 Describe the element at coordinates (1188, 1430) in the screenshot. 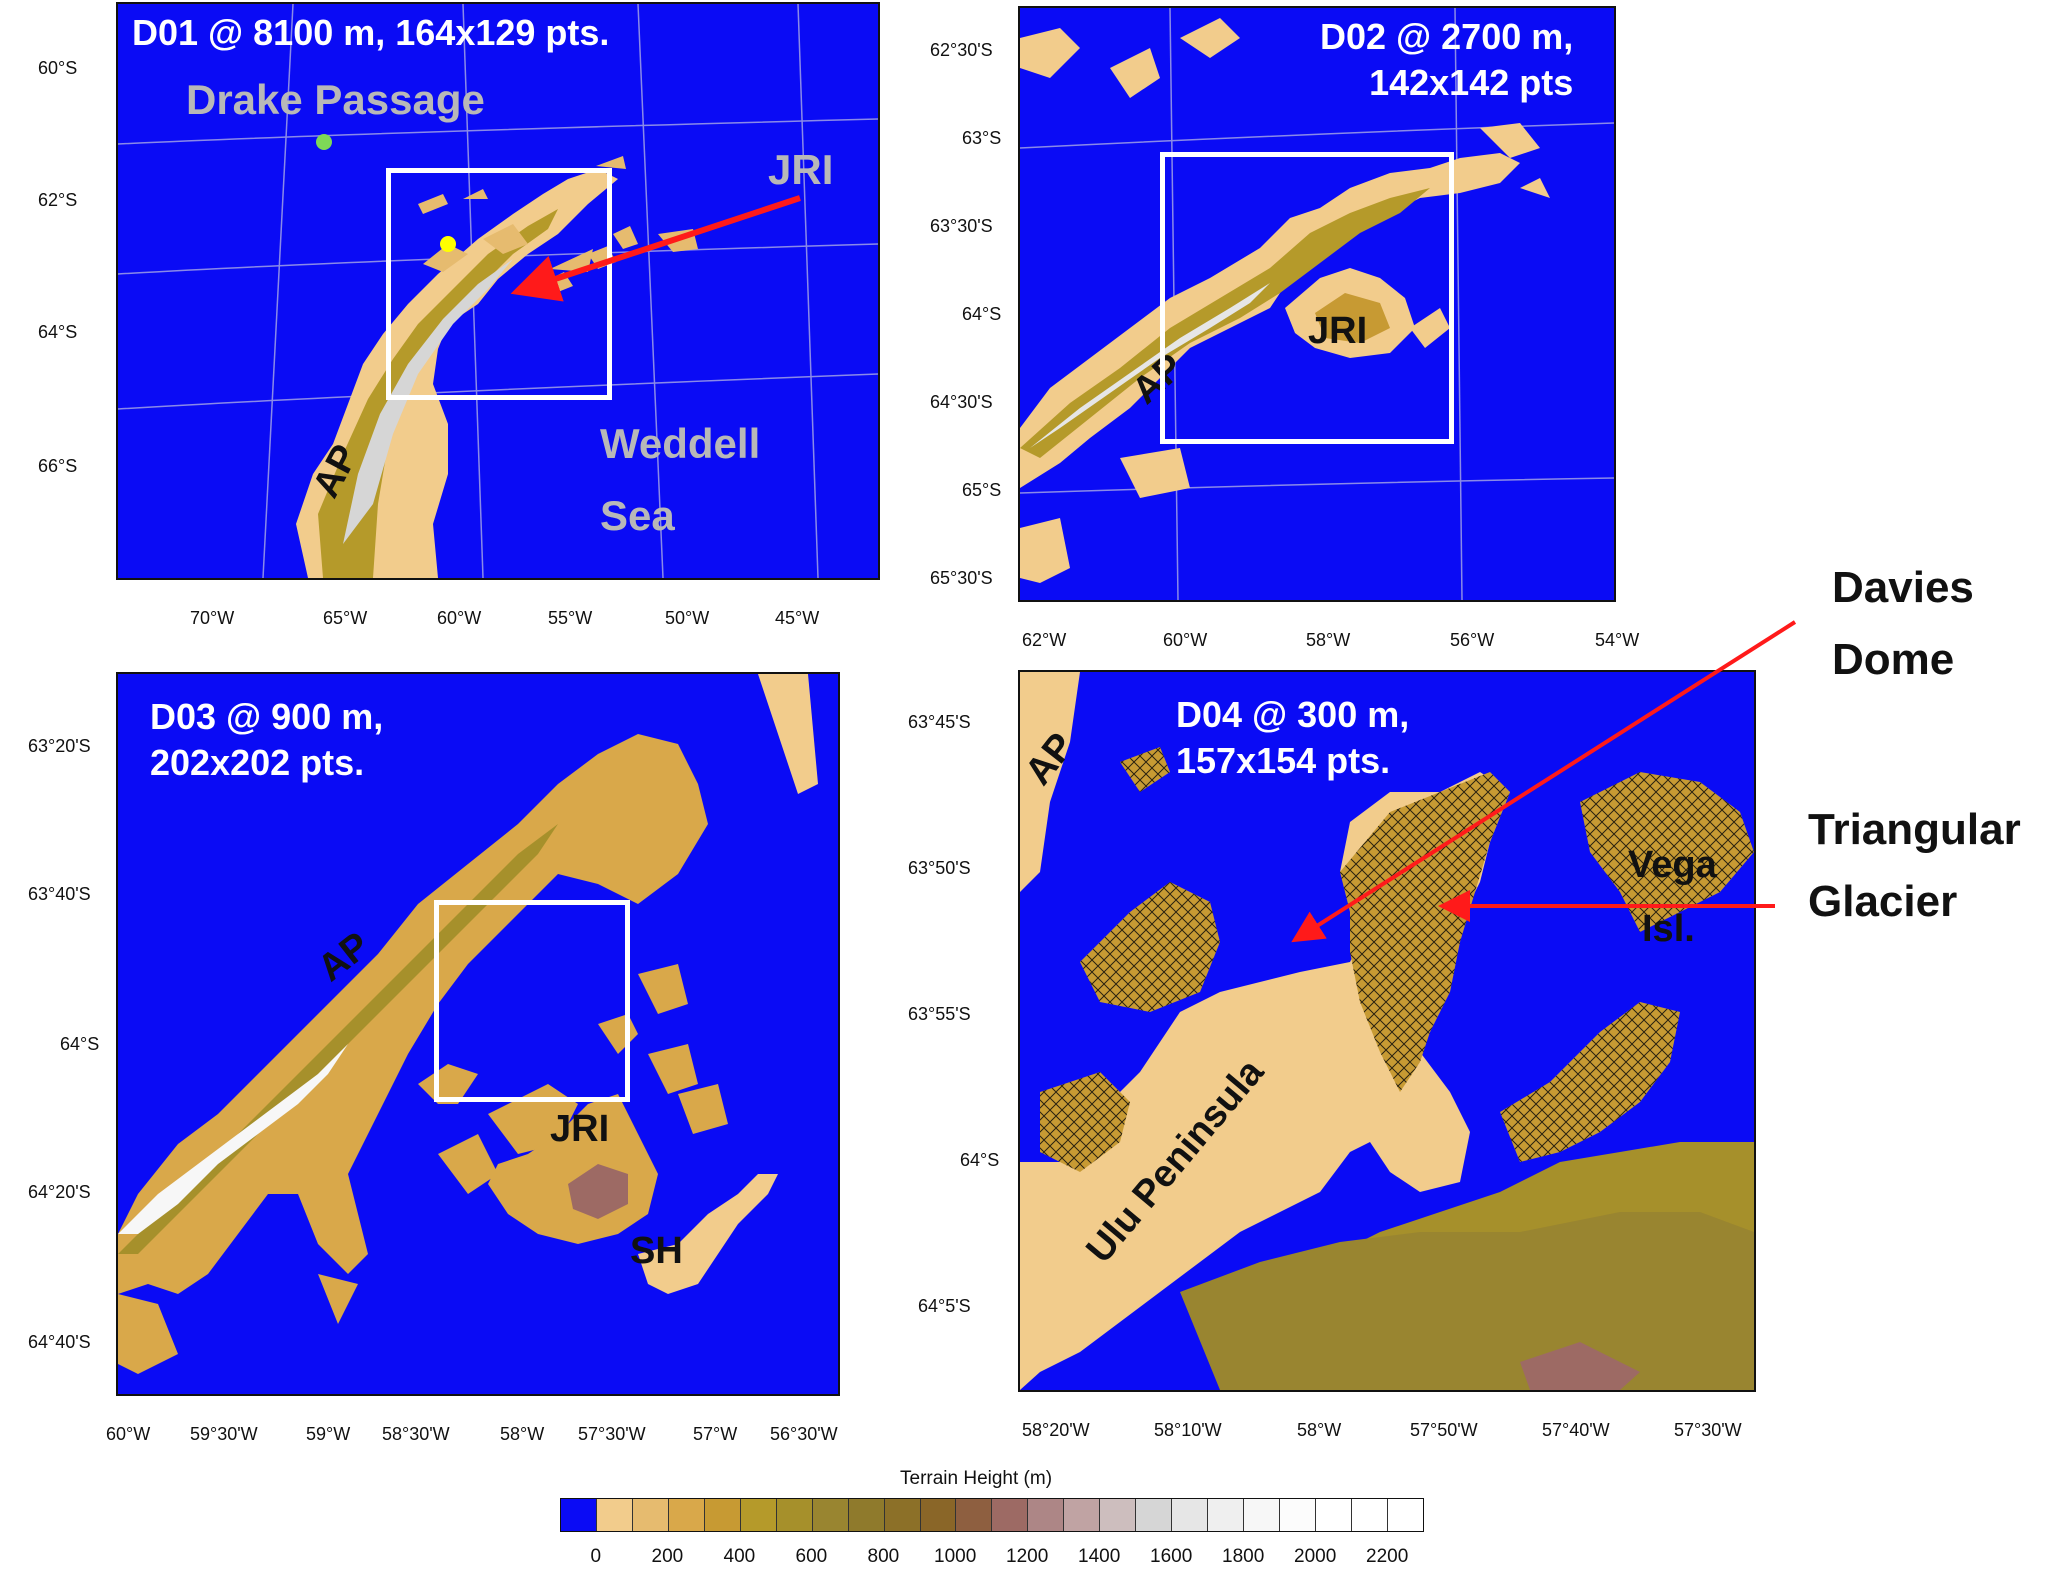

I see `lon-tick: 58°10'W` at that location.